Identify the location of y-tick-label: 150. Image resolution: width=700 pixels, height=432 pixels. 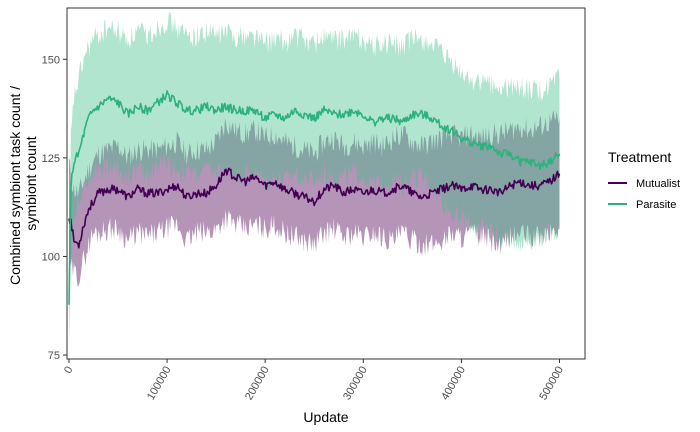
(51, 60).